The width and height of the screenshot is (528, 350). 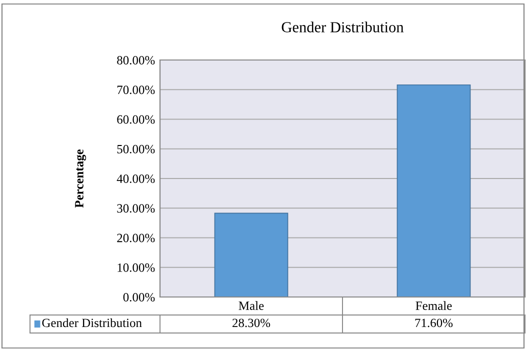 What do you see at coordinates (434, 323) in the screenshot?
I see `data-label: 71.60%` at bounding box center [434, 323].